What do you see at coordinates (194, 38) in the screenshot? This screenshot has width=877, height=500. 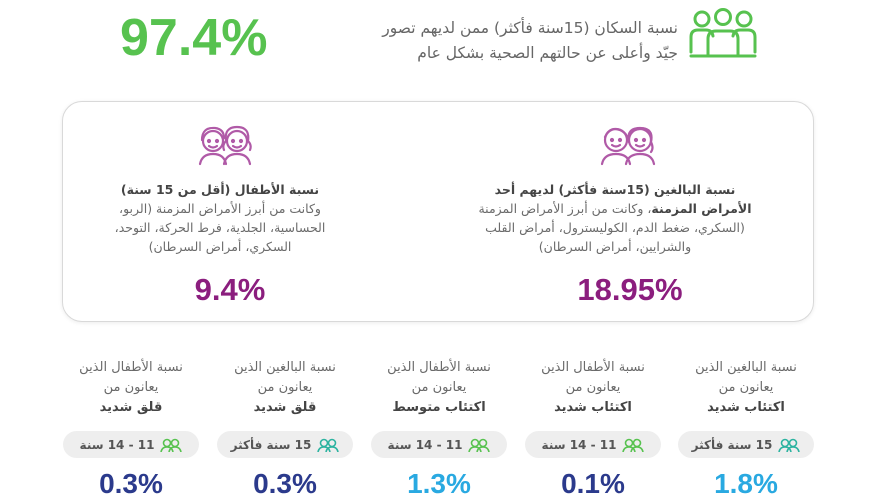 I see `overall-health-percent: 97.4%` at bounding box center [194, 38].